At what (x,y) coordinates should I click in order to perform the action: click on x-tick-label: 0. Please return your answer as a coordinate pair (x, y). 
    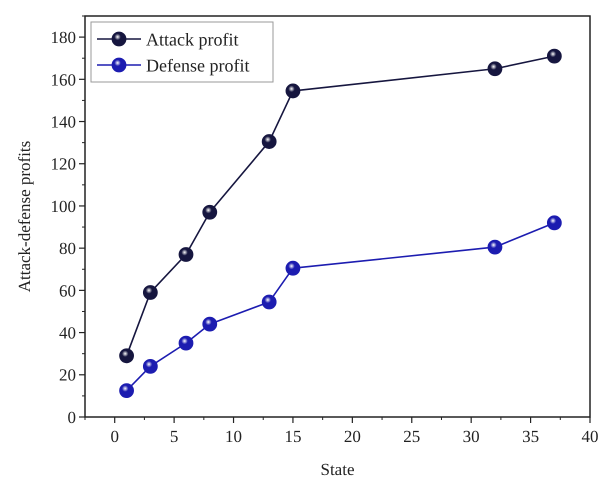
    Looking at the image, I should click on (114, 436).